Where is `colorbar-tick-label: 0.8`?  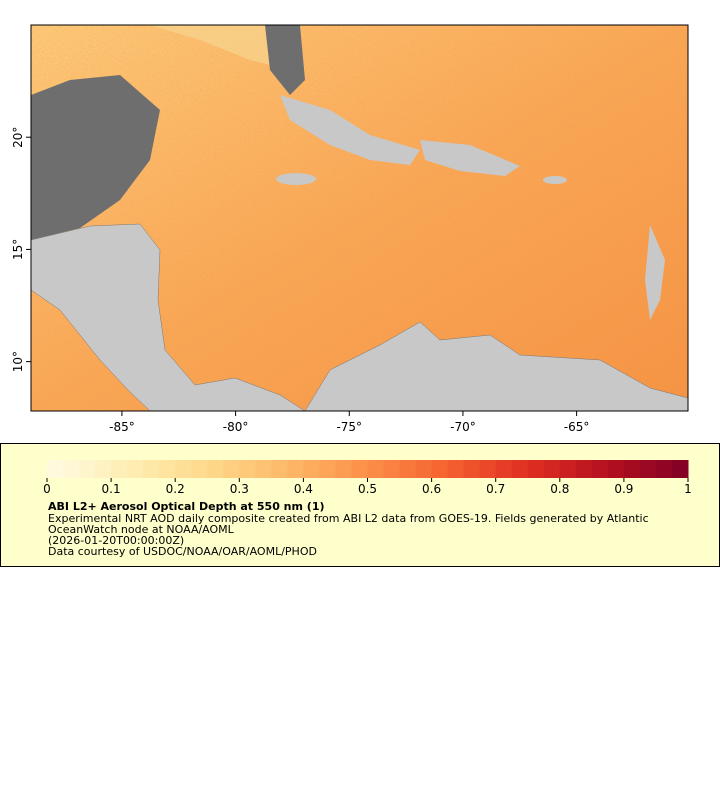 colorbar-tick-label: 0.8 is located at coordinates (559, 489).